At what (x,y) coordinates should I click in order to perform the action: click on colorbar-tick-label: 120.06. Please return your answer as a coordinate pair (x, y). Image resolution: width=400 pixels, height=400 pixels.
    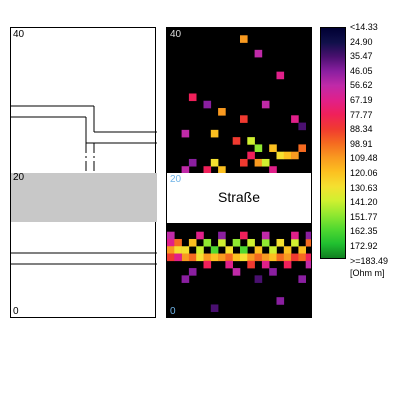
    Looking at the image, I should click on (364, 173).